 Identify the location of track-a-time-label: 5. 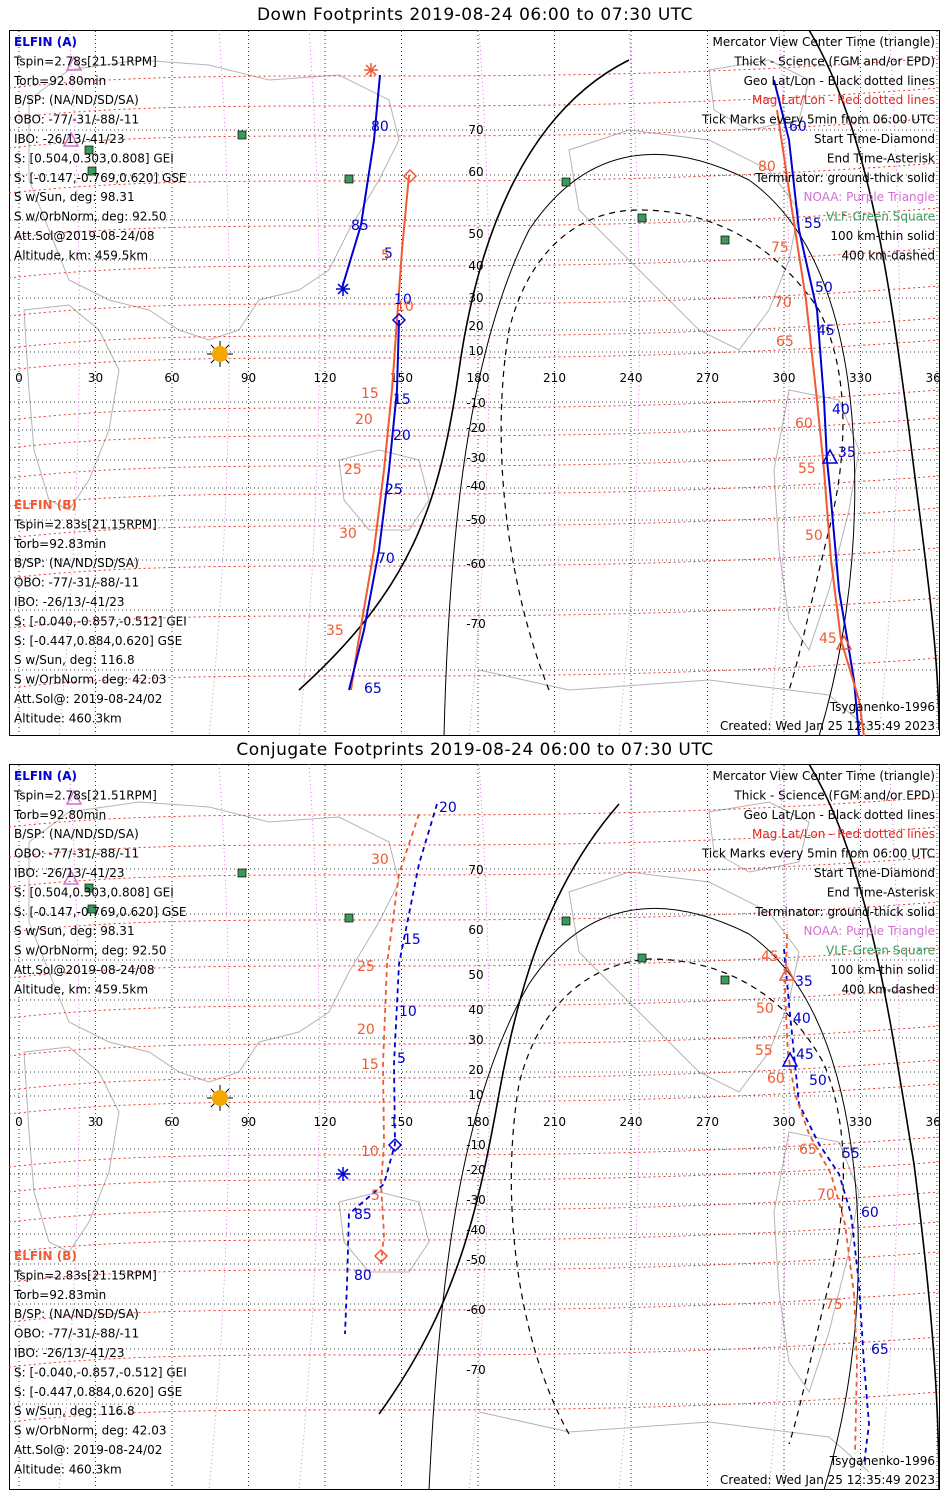
(401, 1059).